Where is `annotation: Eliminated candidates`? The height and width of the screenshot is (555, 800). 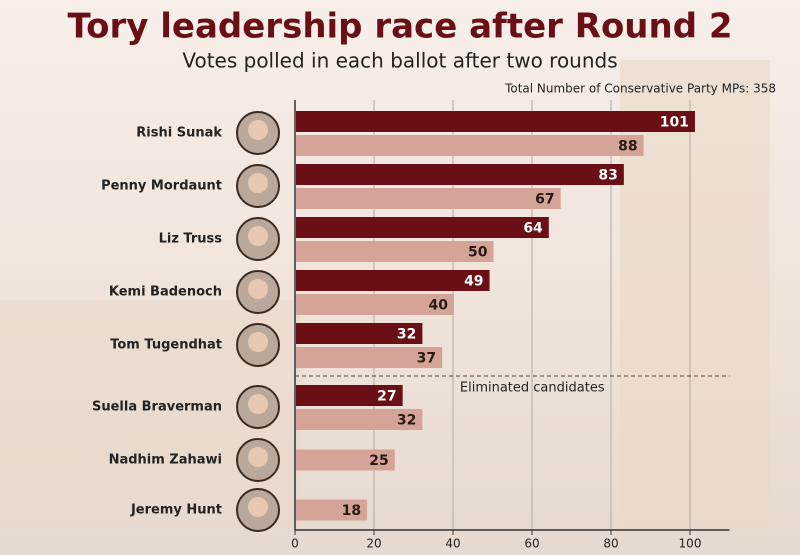
annotation: Eliminated candidates is located at coordinates (532, 388).